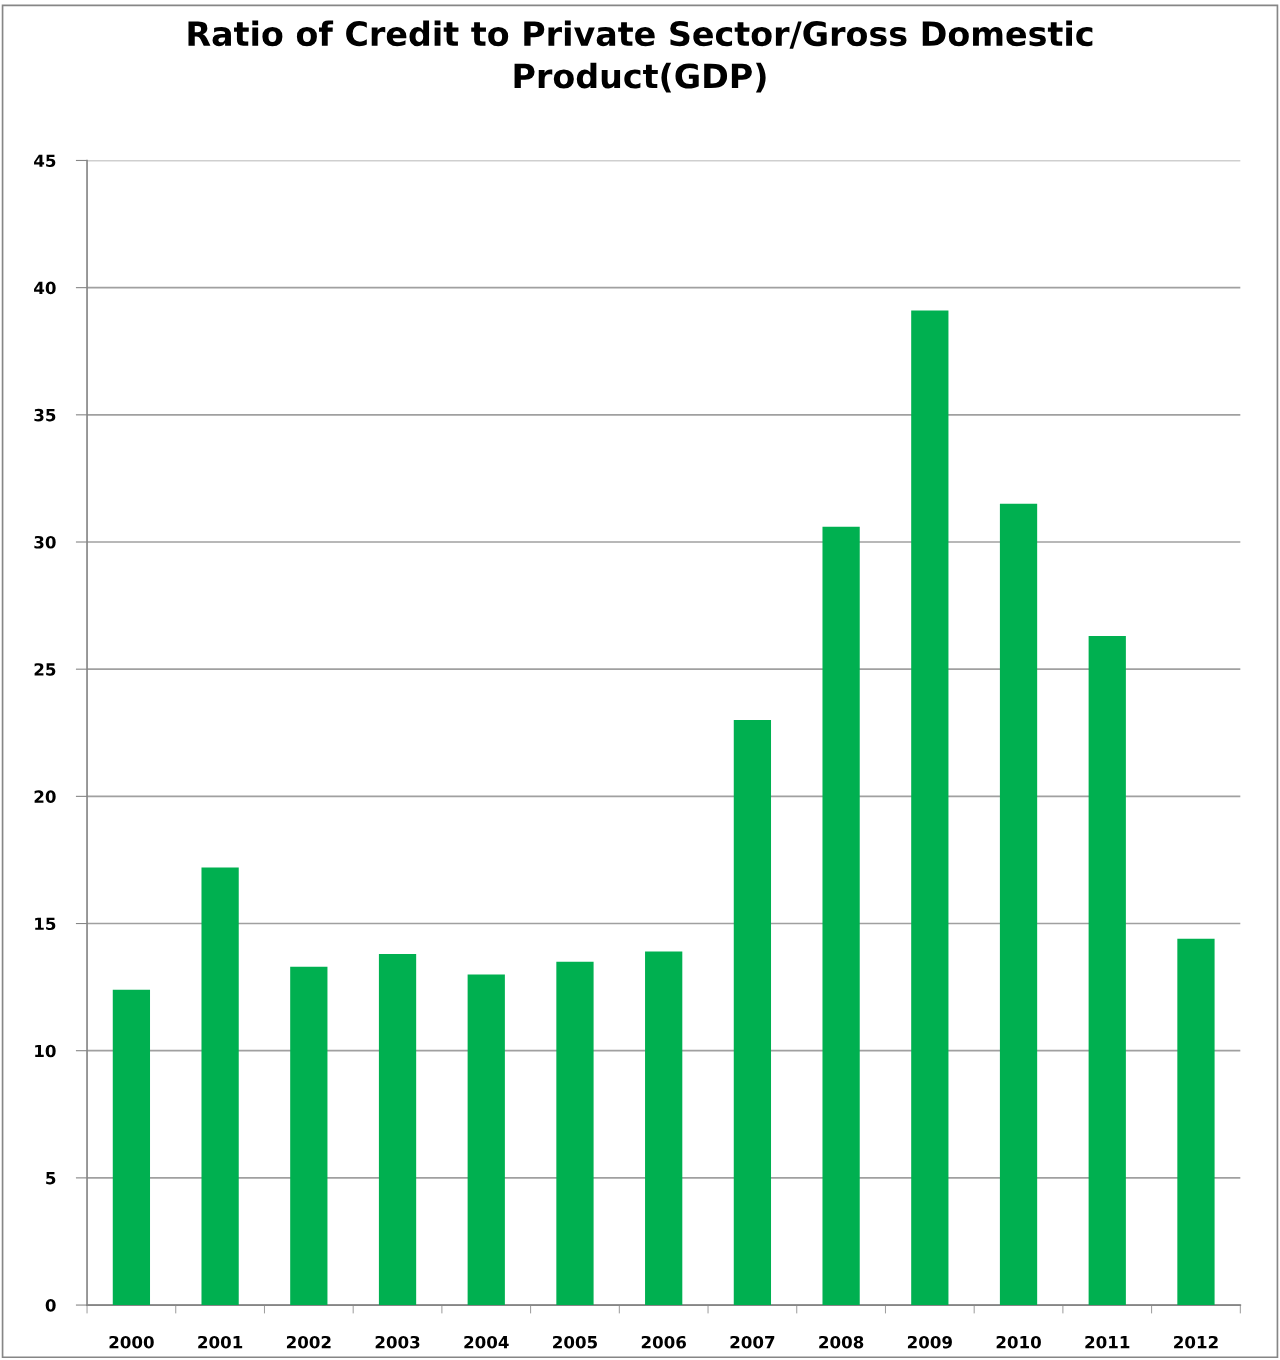  Describe the element at coordinates (752, 1342) in the screenshot. I see `x-tick-label: 2007` at that location.